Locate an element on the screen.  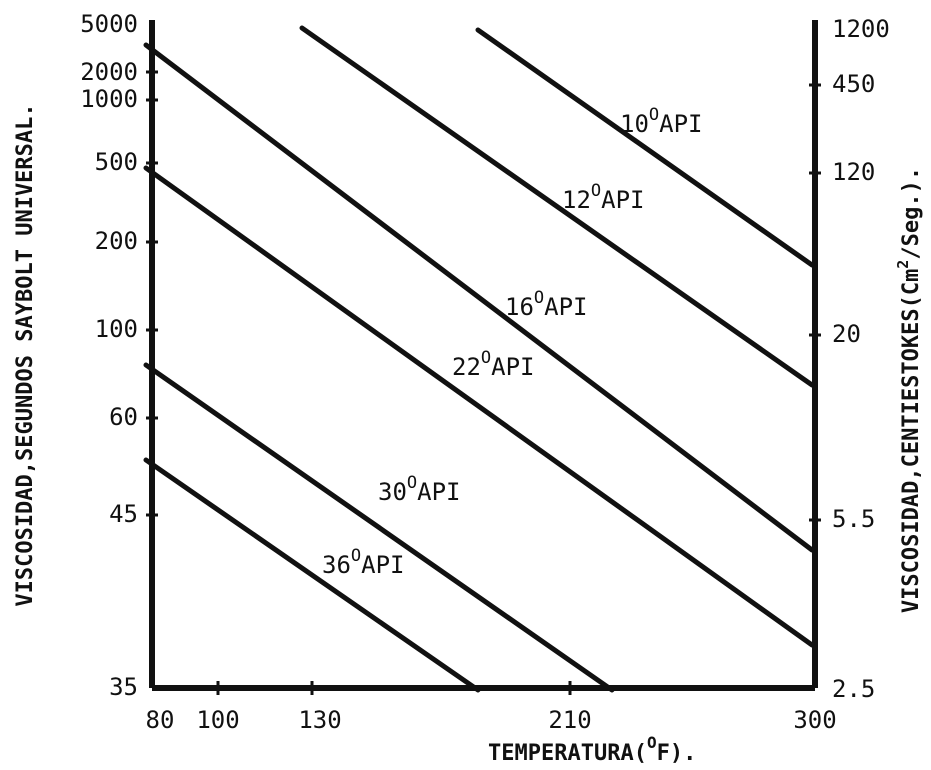
y-right-tick-label: 5.5 is located at coordinates (853, 519).